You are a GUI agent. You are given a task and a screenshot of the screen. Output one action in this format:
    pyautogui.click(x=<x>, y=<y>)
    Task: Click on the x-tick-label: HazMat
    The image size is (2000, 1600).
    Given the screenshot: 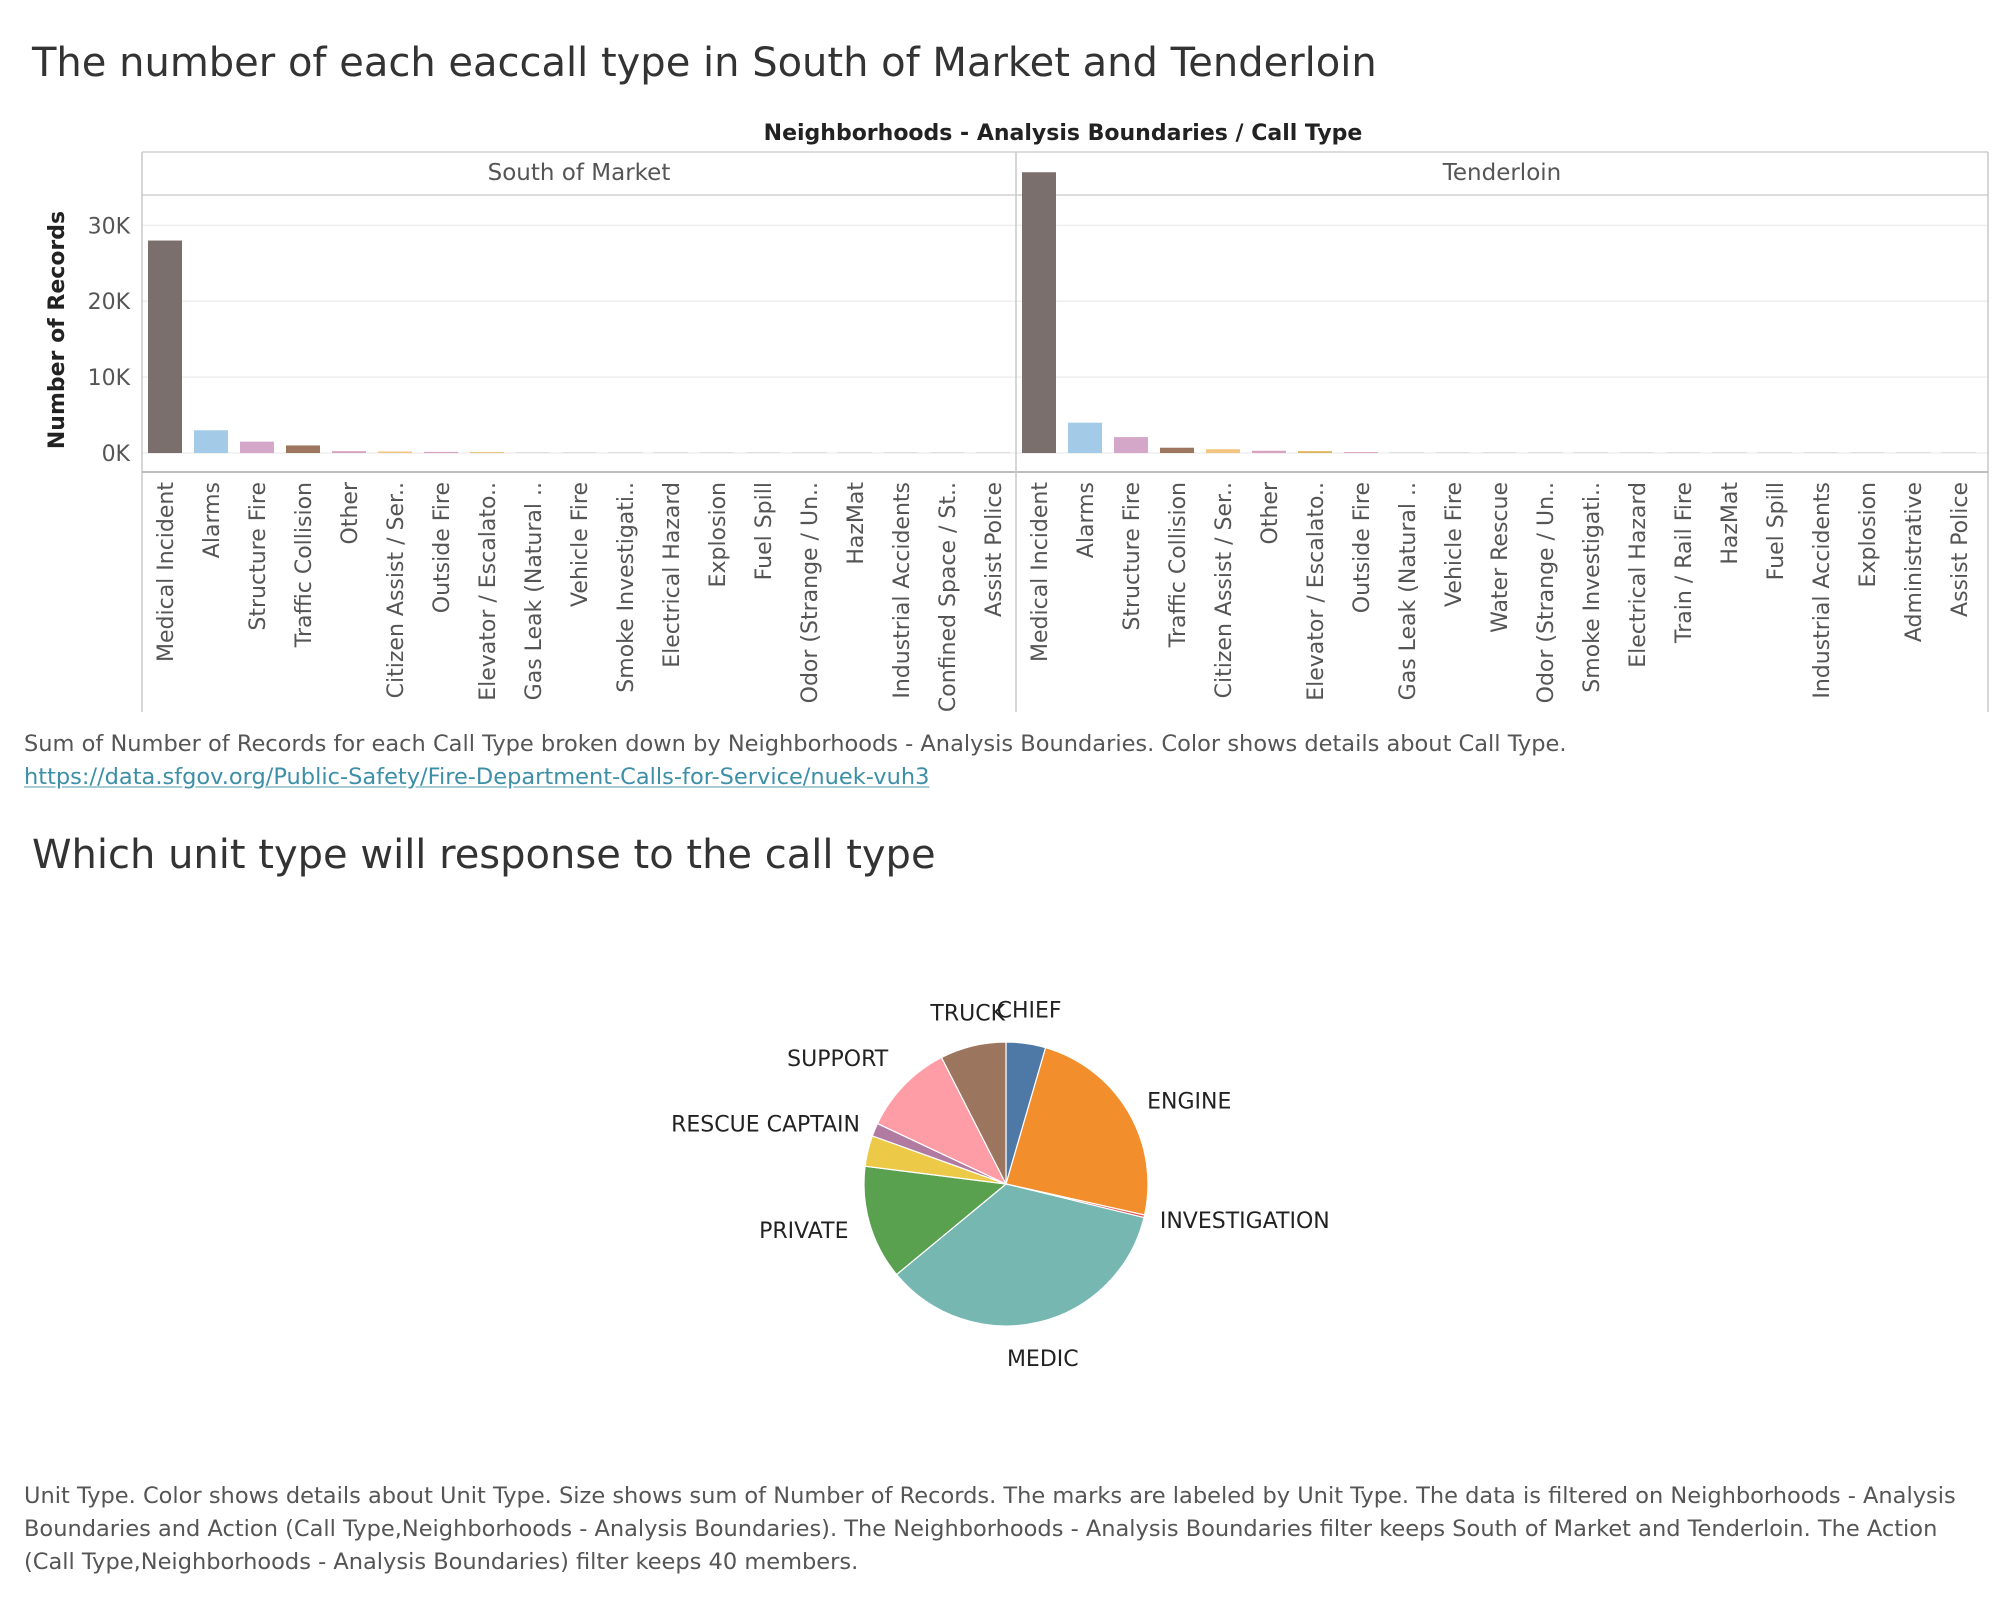 What is the action you would take?
    pyautogui.click(x=1730, y=523)
    